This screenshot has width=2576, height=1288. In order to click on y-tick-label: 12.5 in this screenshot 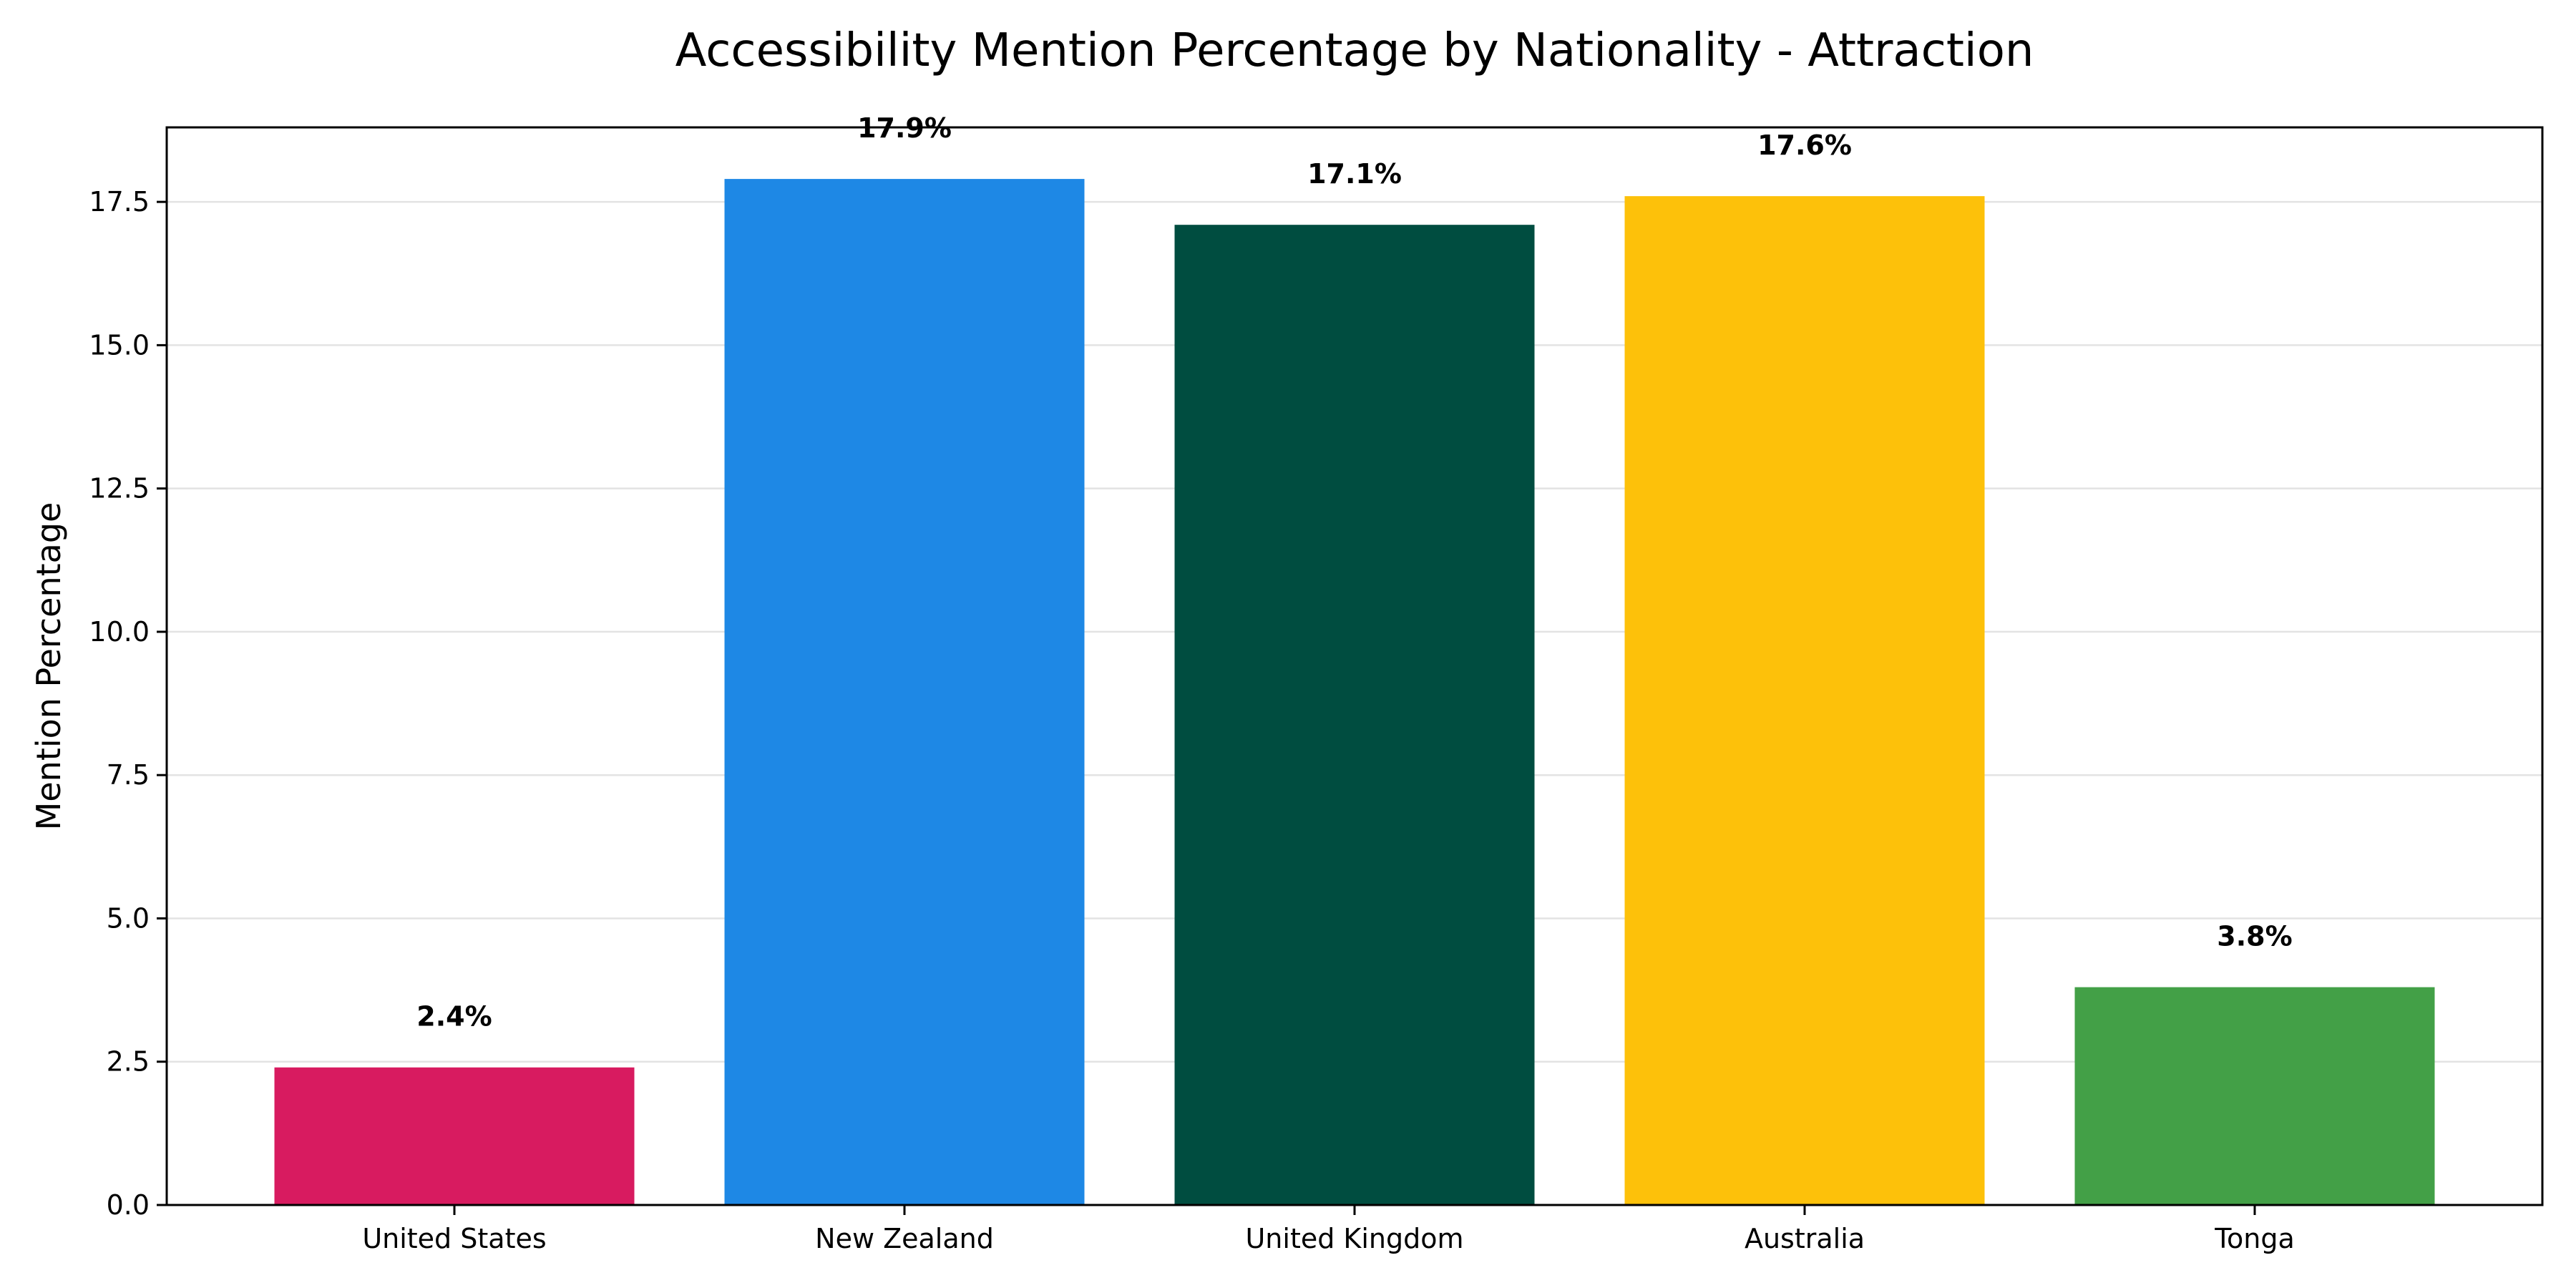, I will do `click(119, 488)`.